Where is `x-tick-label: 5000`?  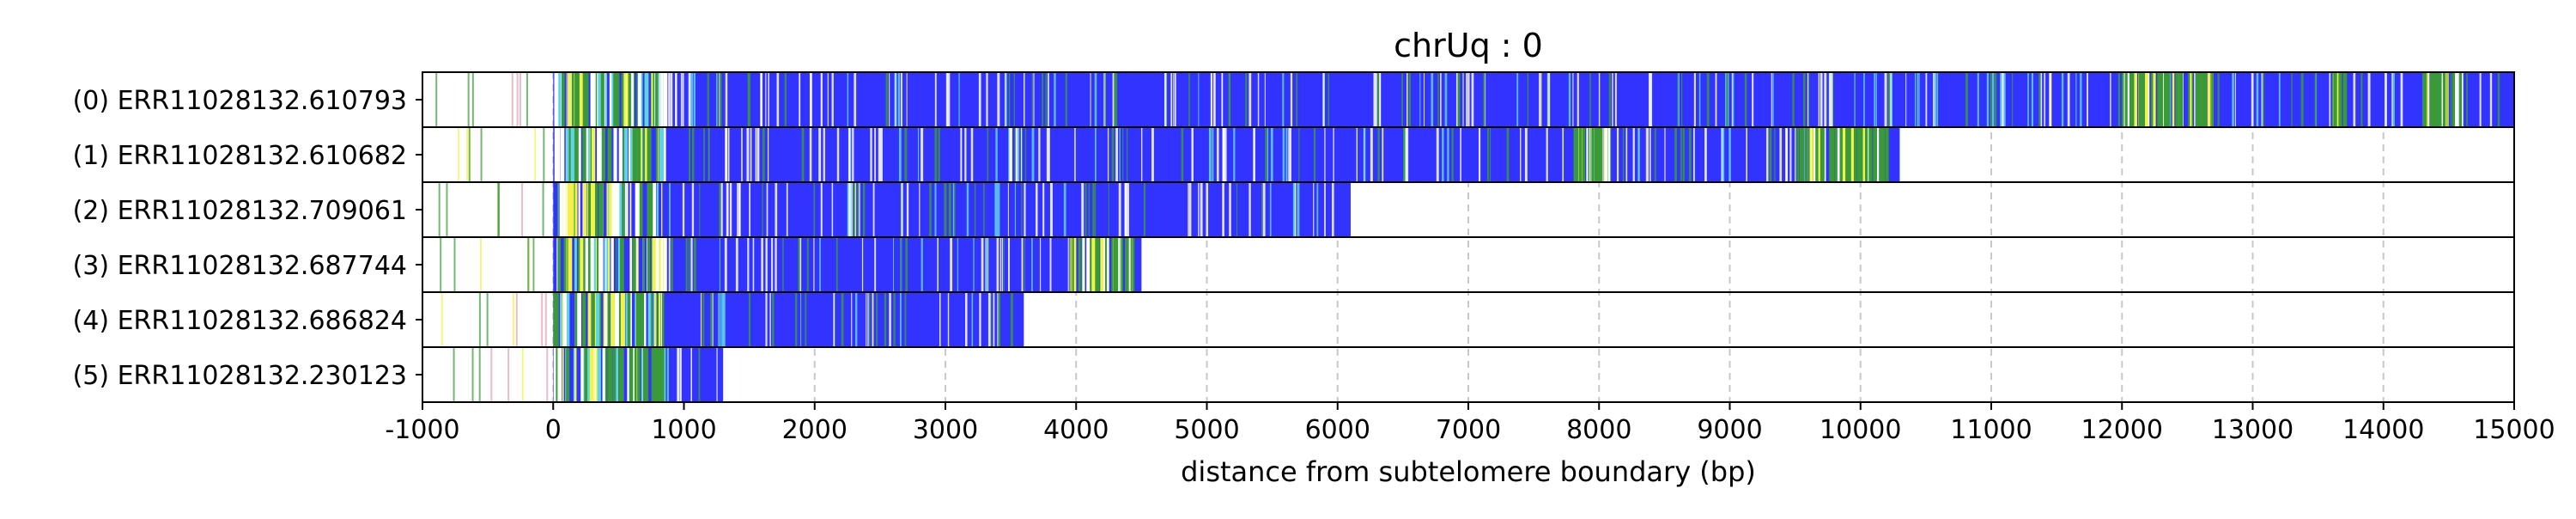 x-tick-label: 5000 is located at coordinates (1206, 430).